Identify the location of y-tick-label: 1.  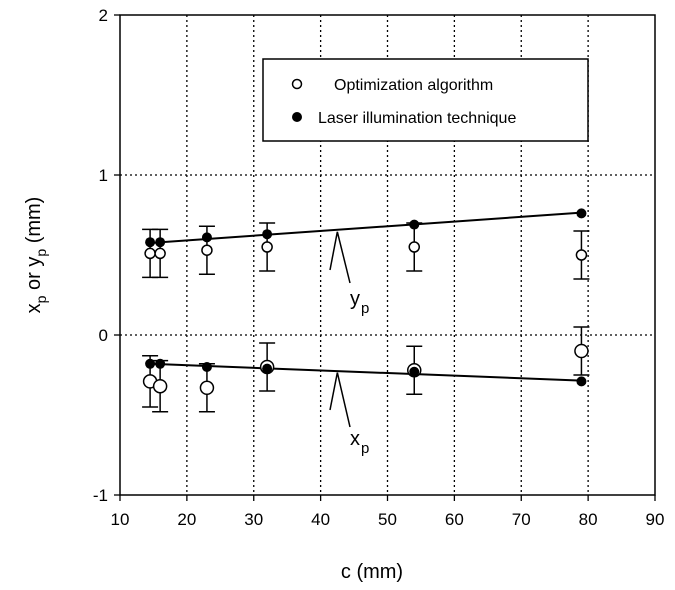
(103, 175).